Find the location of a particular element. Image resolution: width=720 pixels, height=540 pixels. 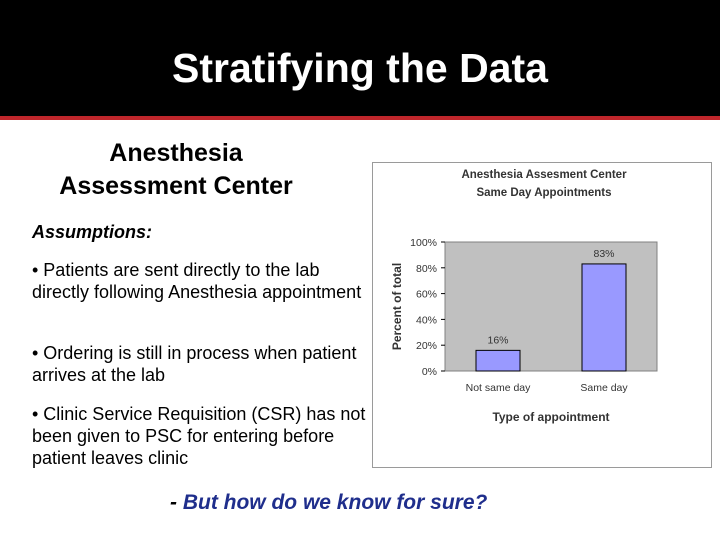

question-dash: - is located at coordinates (176, 502).